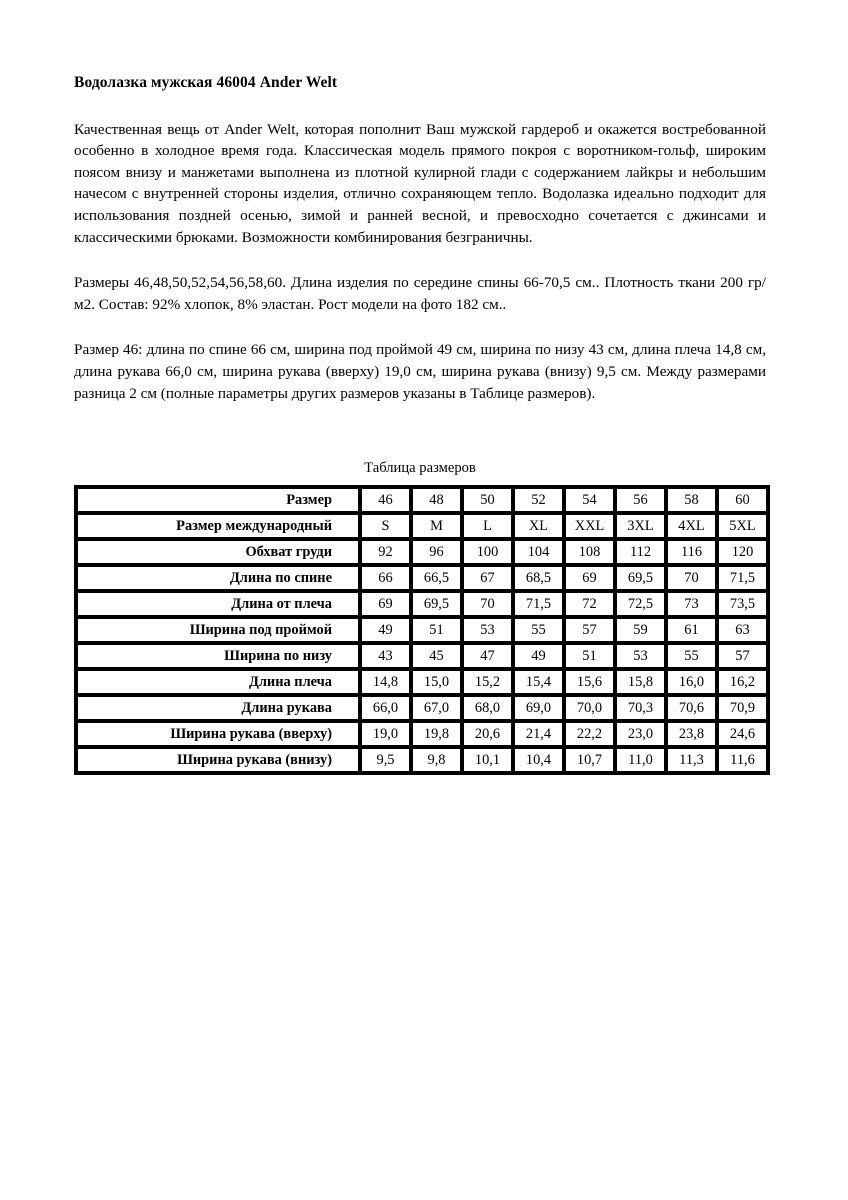 This screenshot has height=1200, width=848. I want to click on table-cell: 48, so click(436, 500).